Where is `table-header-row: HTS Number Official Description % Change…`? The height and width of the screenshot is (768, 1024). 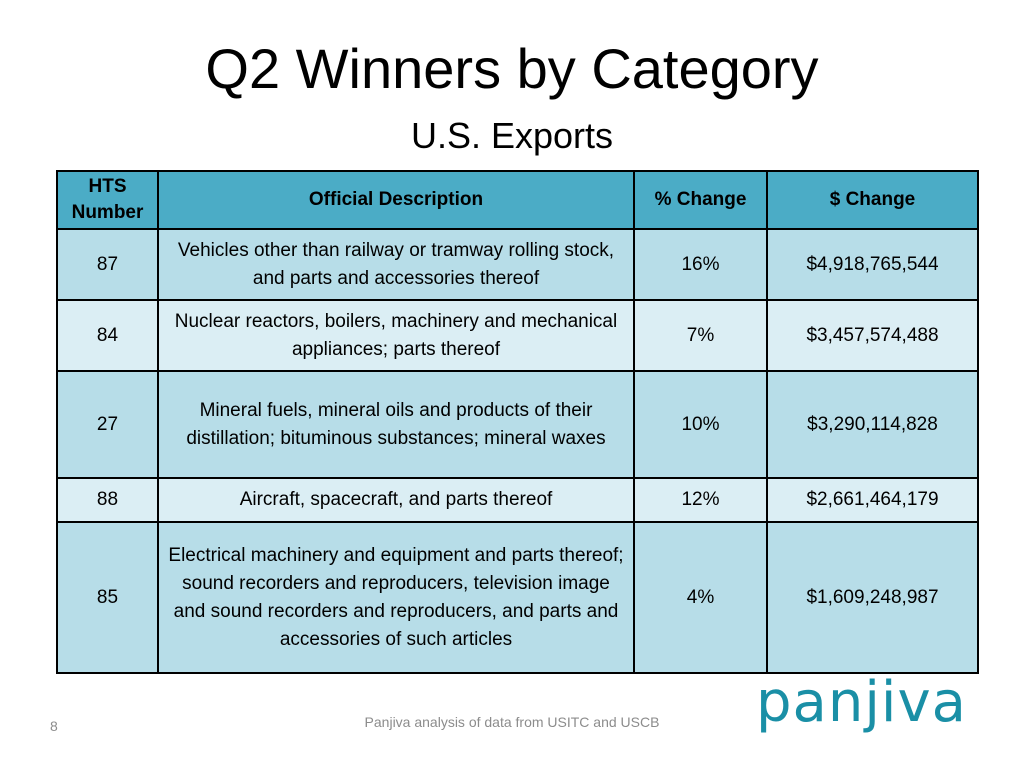 table-header-row: HTS Number Official Description % Change… is located at coordinates (517, 200).